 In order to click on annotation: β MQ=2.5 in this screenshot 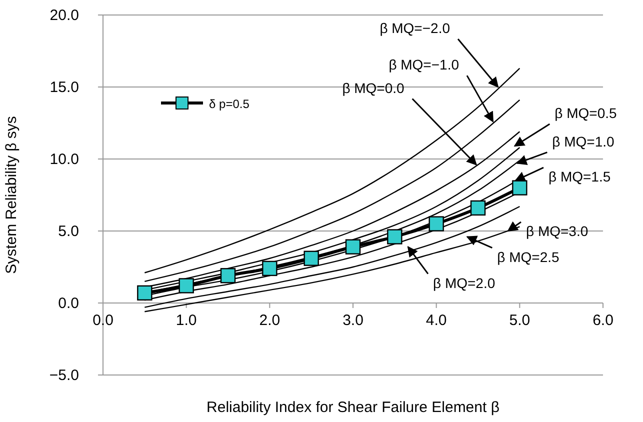, I will do `click(528, 256)`.